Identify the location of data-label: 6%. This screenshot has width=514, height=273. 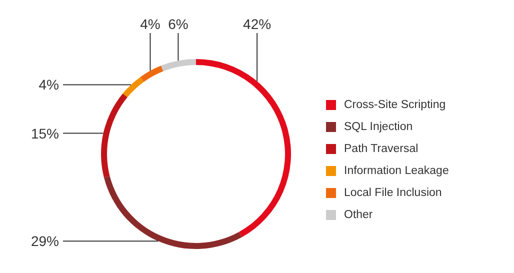
(178, 24).